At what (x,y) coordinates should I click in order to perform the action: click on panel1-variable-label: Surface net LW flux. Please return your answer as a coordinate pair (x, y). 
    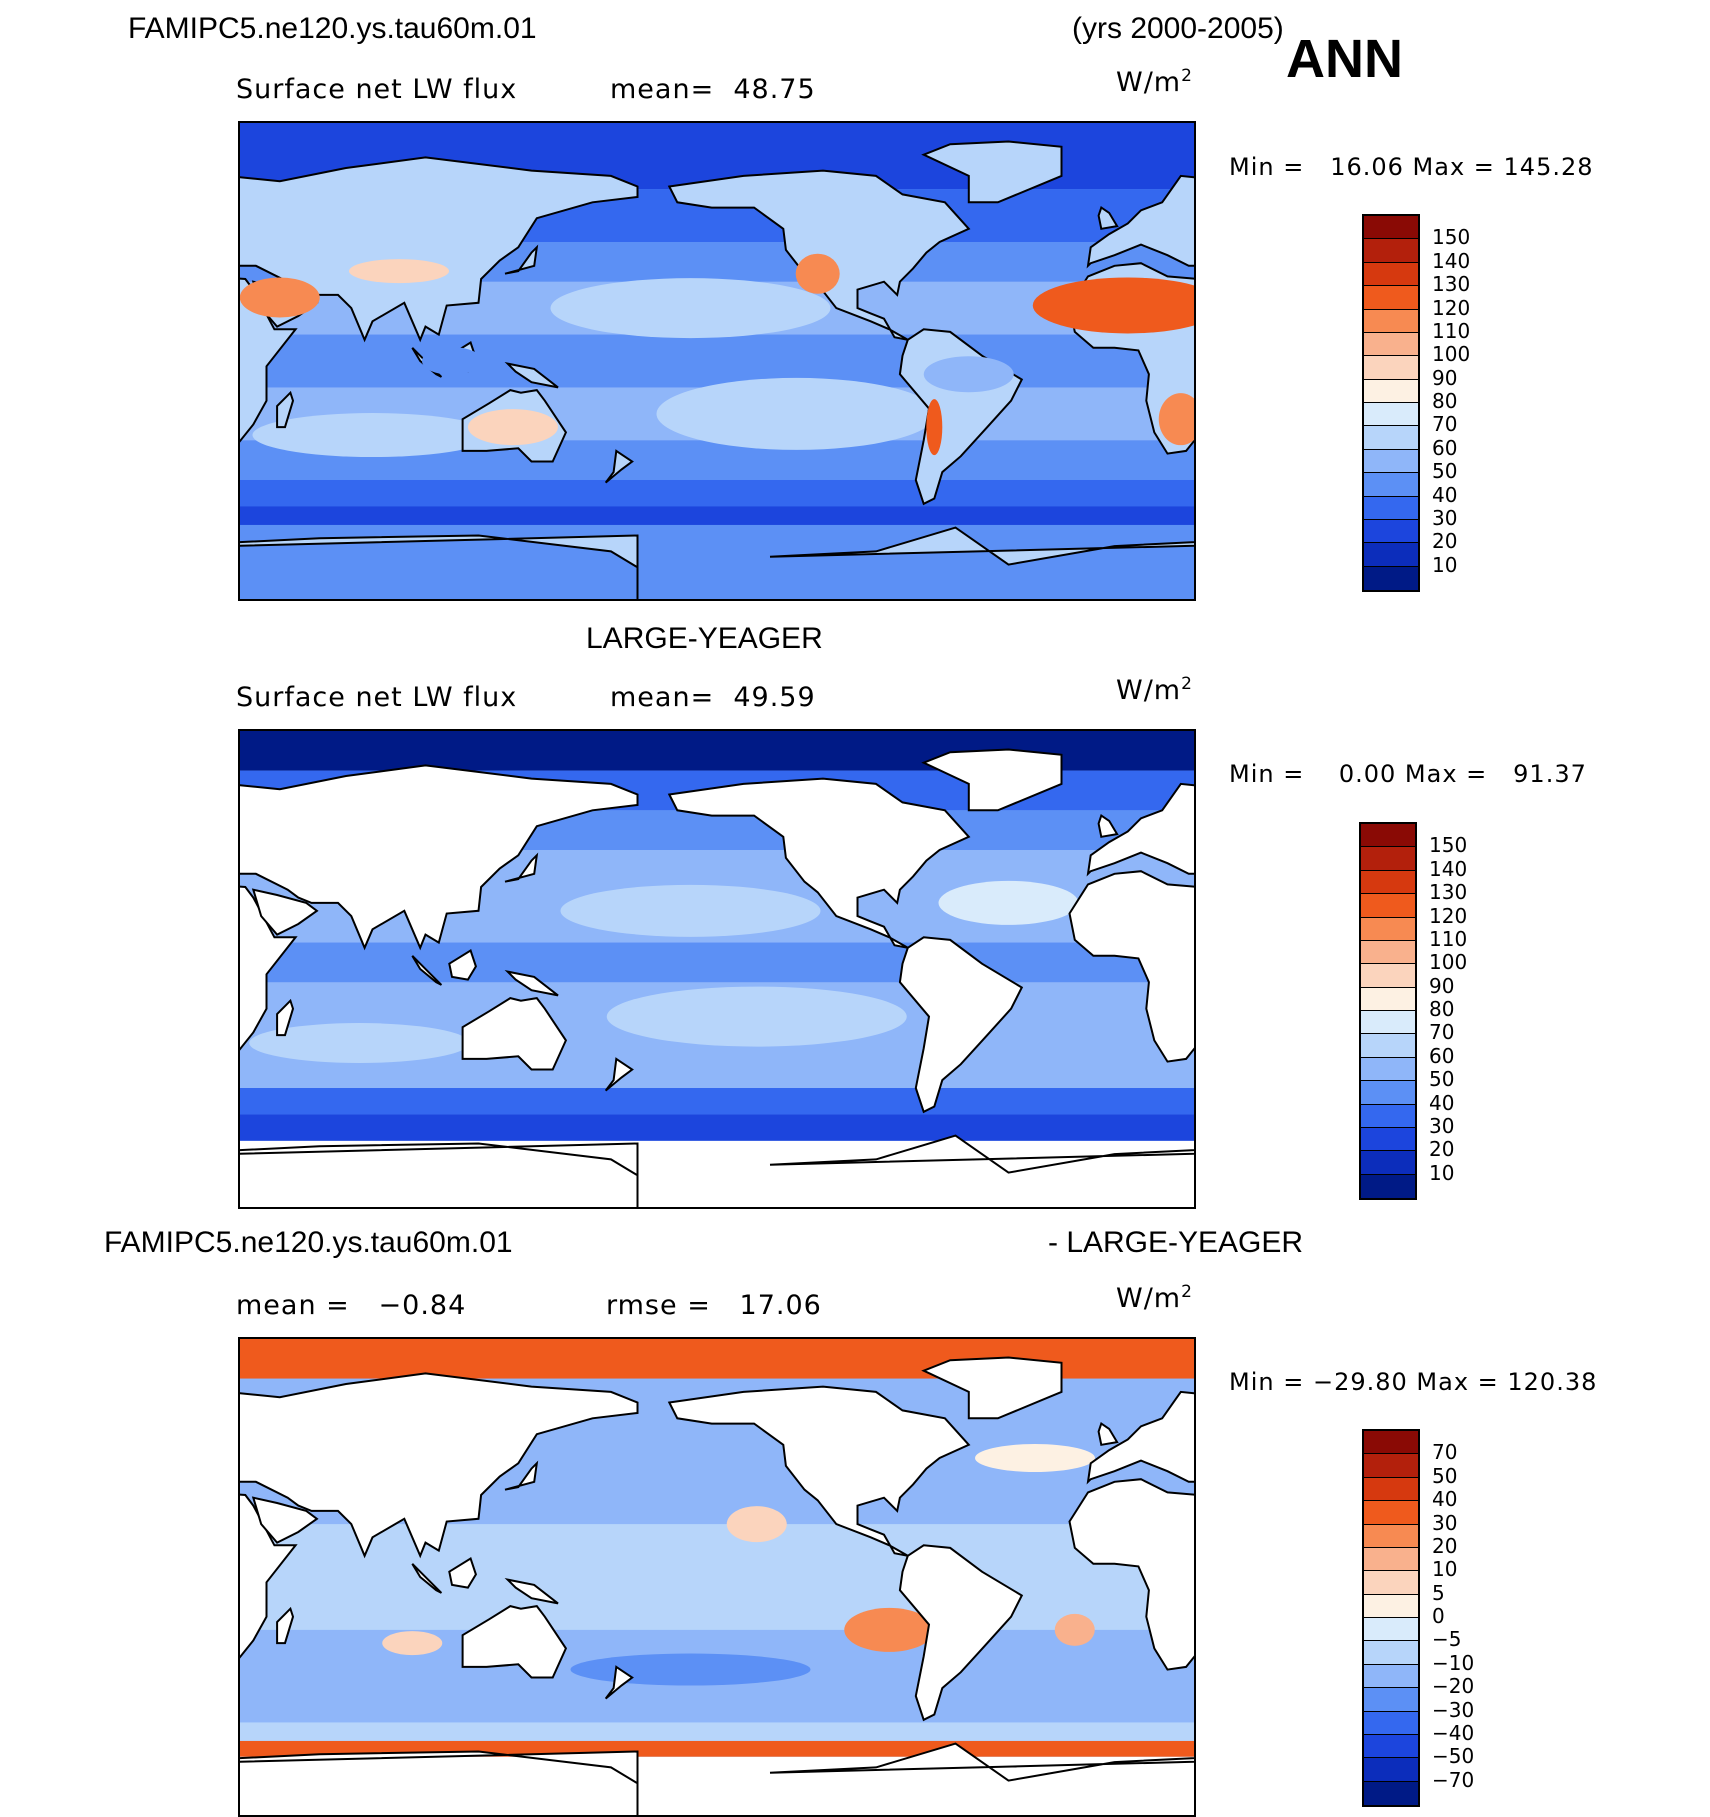
    Looking at the image, I should click on (377, 89).